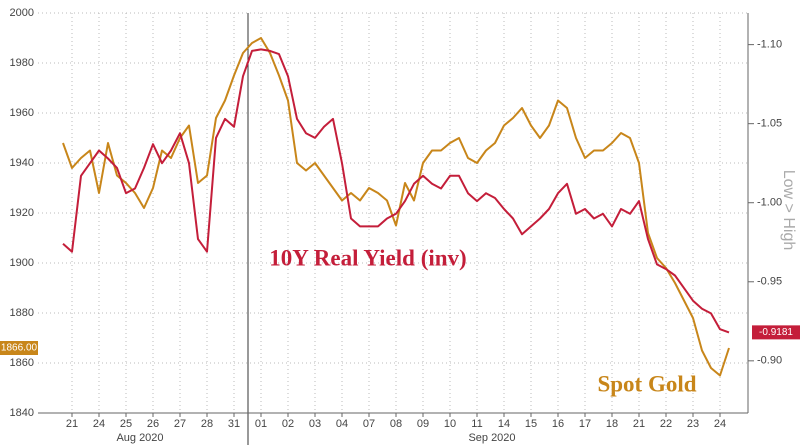 The image size is (800, 445). What do you see at coordinates (342, 424) in the screenshot?
I see `x-tick-label: 04` at bounding box center [342, 424].